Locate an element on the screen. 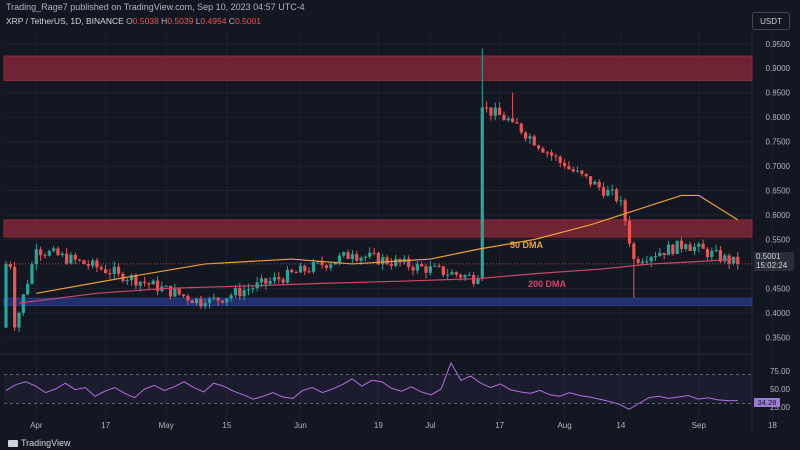  rsi-line is located at coordinates (371, 385).